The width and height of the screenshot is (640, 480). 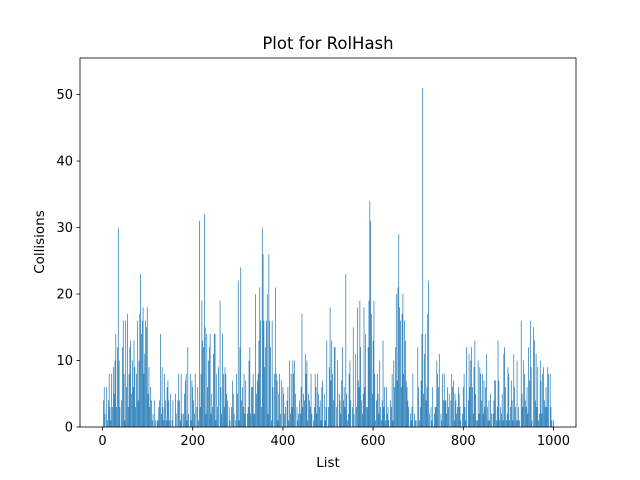 What do you see at coordinates (40, 242) in the screenshot?
I see `y-axis-label: Collisions` at bounding box center [40, 242].